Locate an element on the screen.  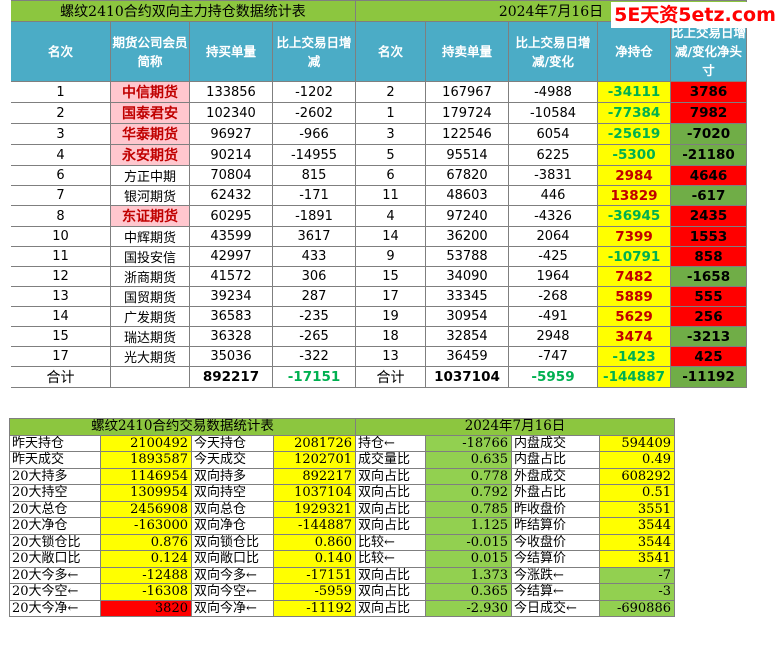
cell-sell: 179724 is located at coordinates (467, 113).